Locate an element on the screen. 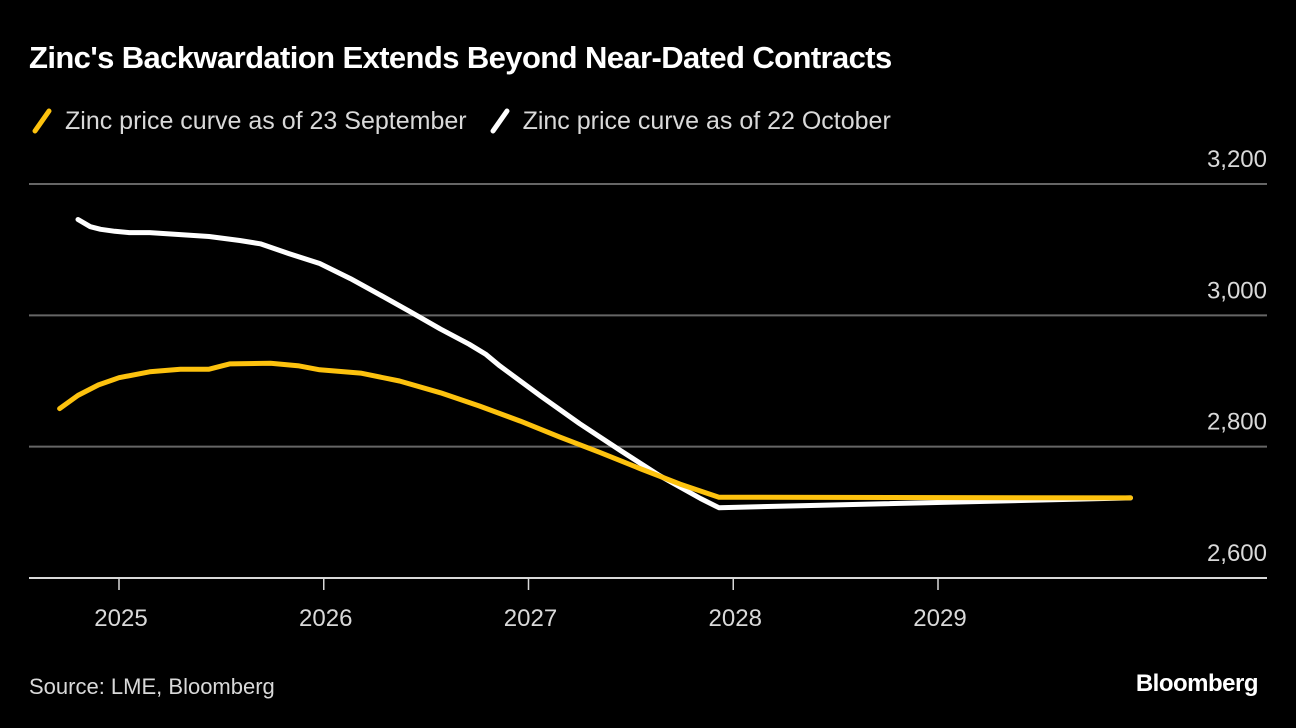 The width and height of the screenshot is (1296, 728). x-tick-label: 2026 is located at coordinates (325, 618).